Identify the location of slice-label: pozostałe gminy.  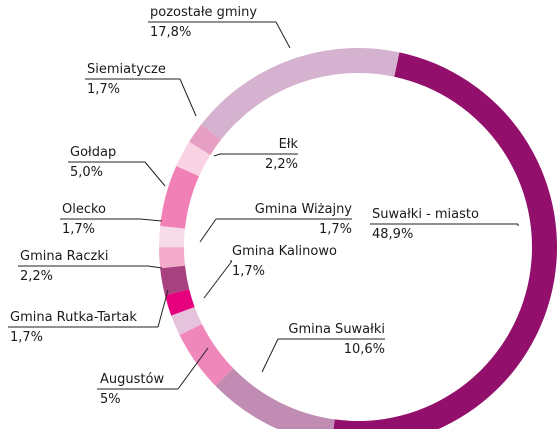
(203, 12).